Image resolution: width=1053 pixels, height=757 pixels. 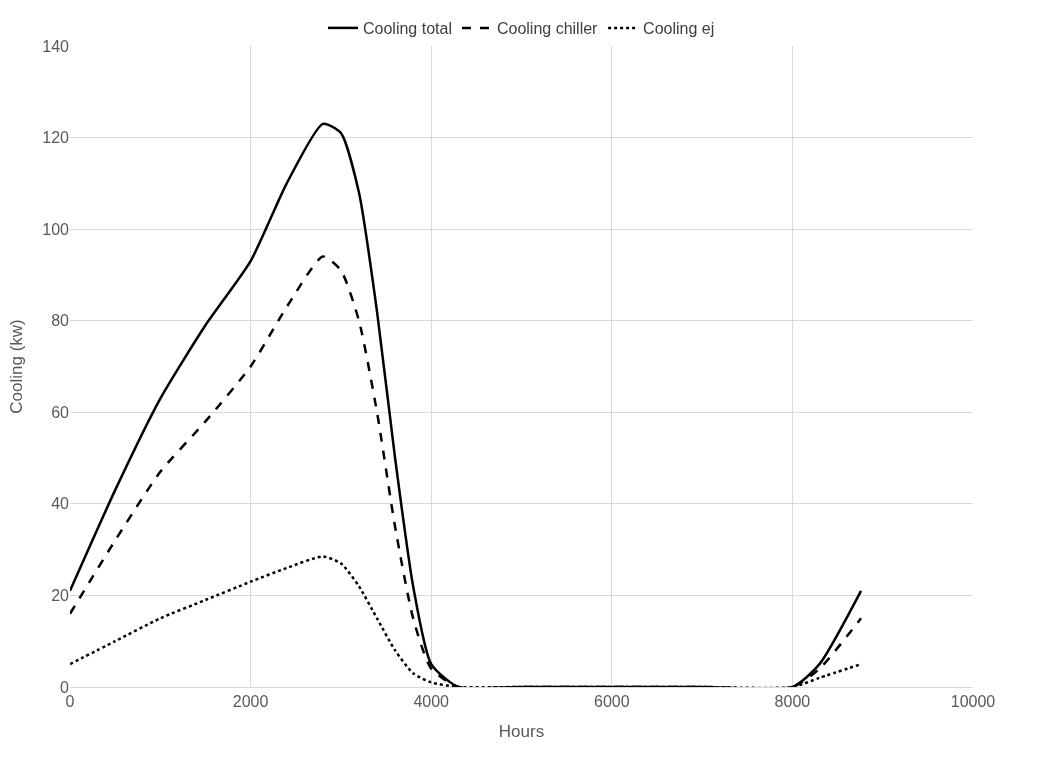 What do you see at coordinates (56, 46) in the screenshot?
I see `y-tick-label: 140` at bounding box center [56, 46].